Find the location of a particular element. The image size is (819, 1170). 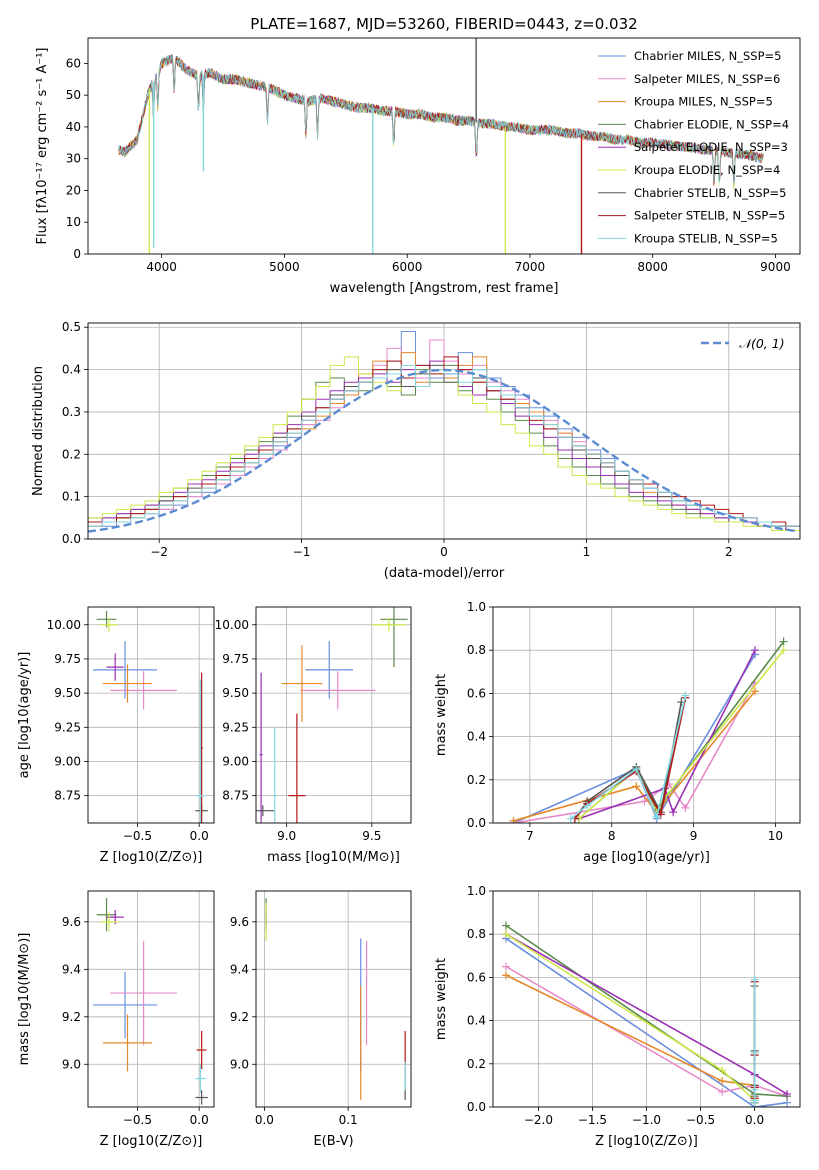

panel-6-frame is located at coordinates (333, 999).